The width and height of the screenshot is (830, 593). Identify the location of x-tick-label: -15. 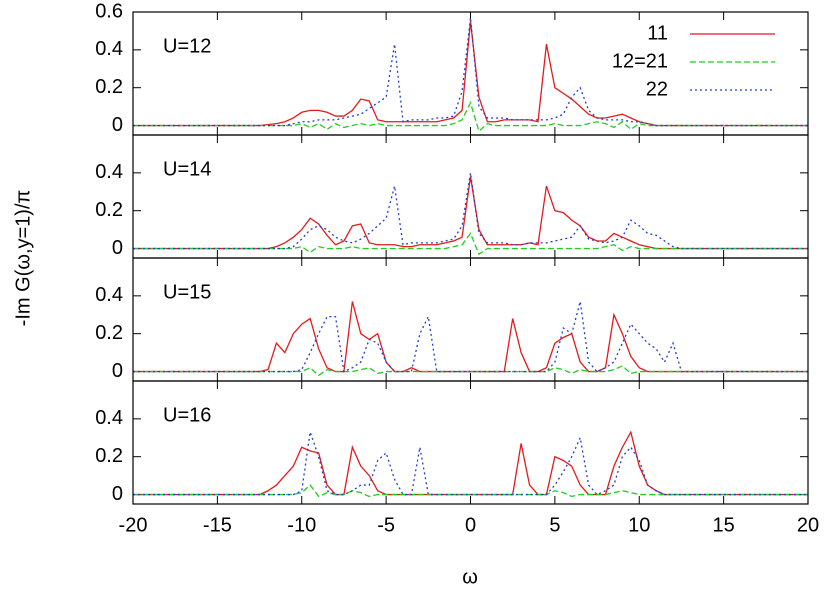
(217, 525).